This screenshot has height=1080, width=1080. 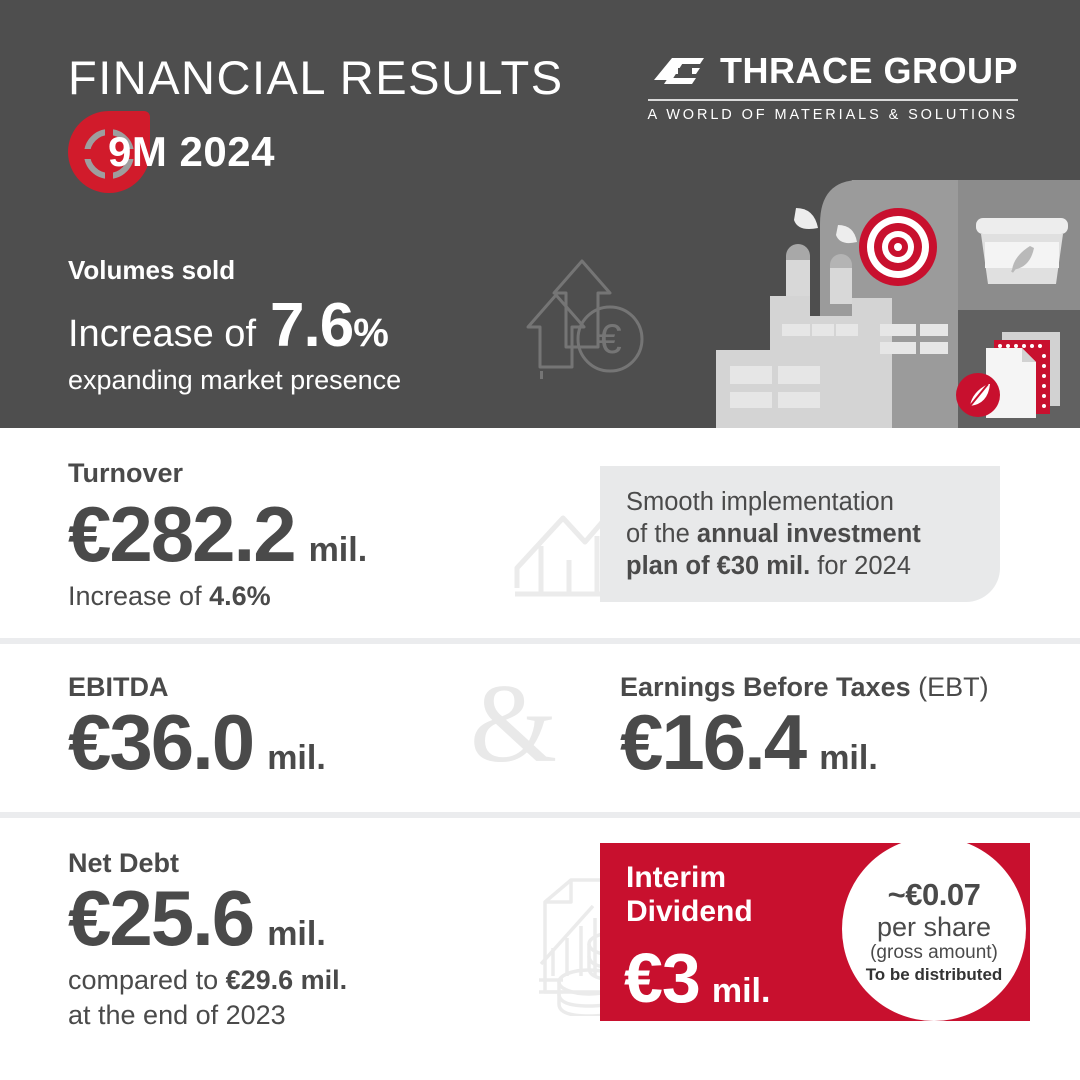 I want to click on growth-arrows-euro-icon: €, so click(x=585, y=319).